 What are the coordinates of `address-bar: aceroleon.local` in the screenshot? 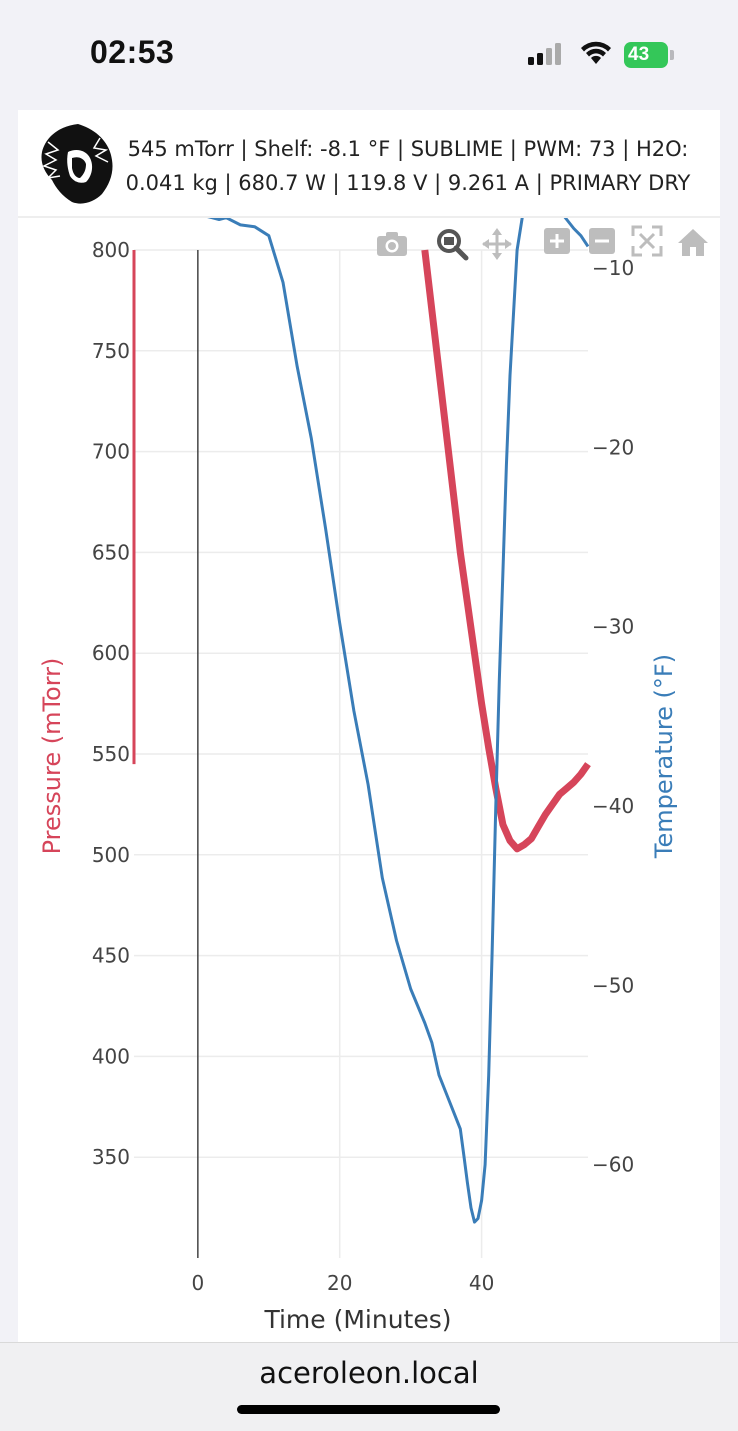 It's located at (369, 1373).